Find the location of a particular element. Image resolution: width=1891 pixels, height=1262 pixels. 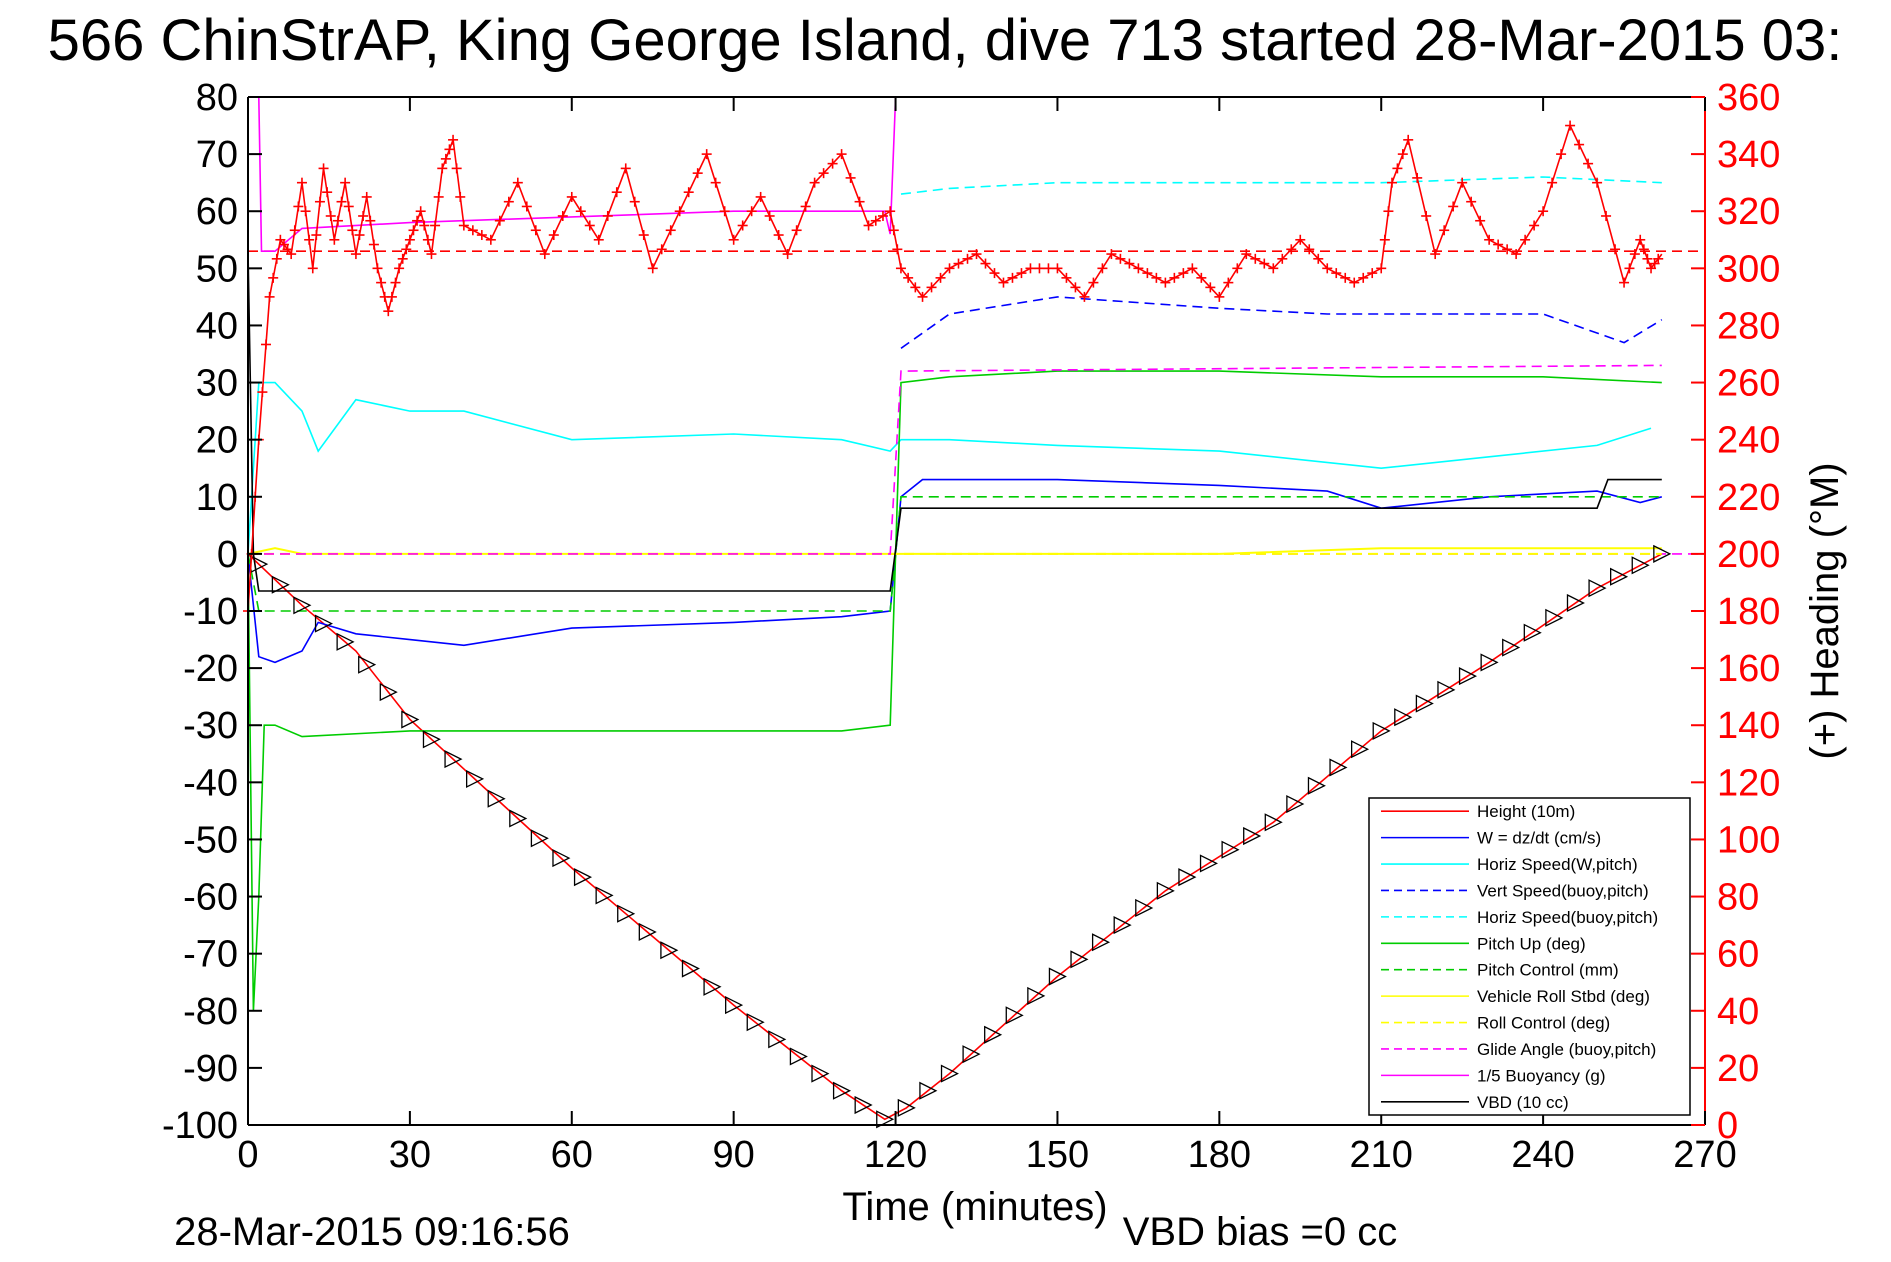

x-tick-label: 270 is located at coordinates (1704, 1155).